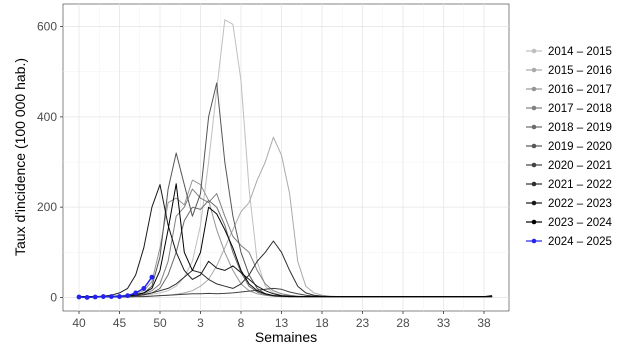 This screenshot has width=624, height=347. Describe the element at coordinates (120, 323) in the screenshot. I see `x-tick-label: 45` at that location.